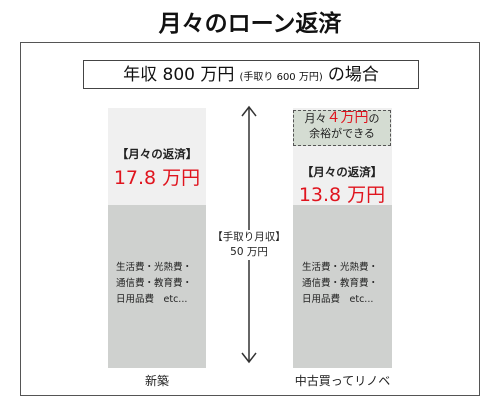  What do you see at coordinates (353, 75) in the screenshot?
I see `income-suffix: の場合` at bounding box center [353, 75].